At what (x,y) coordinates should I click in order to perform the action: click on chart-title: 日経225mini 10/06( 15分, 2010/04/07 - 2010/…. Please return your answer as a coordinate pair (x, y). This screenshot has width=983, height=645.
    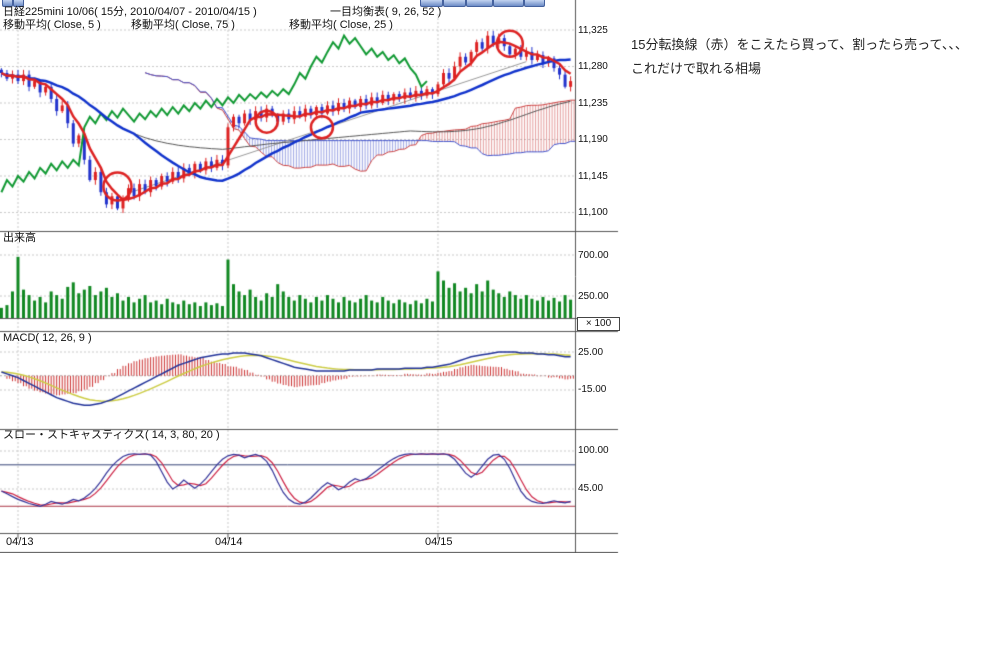
    Looking at the image, I should click on (130, 12).